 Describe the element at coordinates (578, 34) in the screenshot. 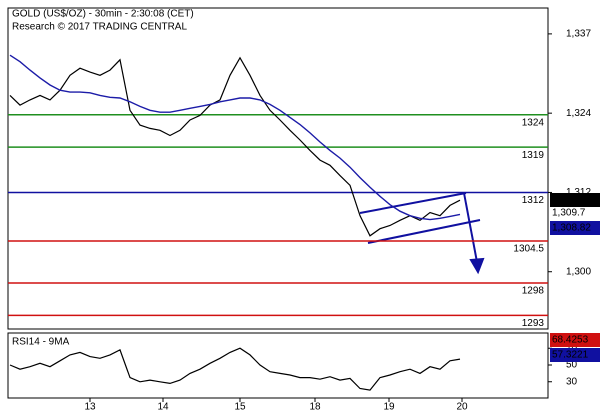

I see `y-tick-label: 1,337` at that location.